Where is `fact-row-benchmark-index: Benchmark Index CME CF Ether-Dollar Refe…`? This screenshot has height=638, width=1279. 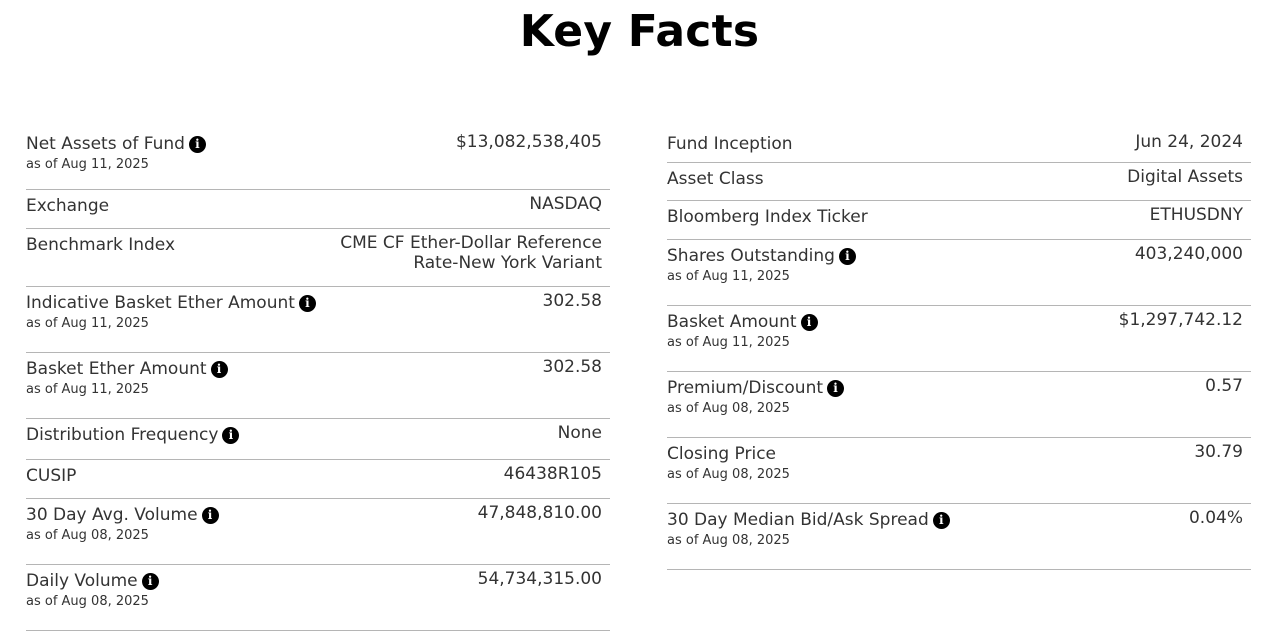 fact-row-benchmark-index: Benchmark Index CME CF Ether-Dollar Refe… is located at coordinates (318, 258).